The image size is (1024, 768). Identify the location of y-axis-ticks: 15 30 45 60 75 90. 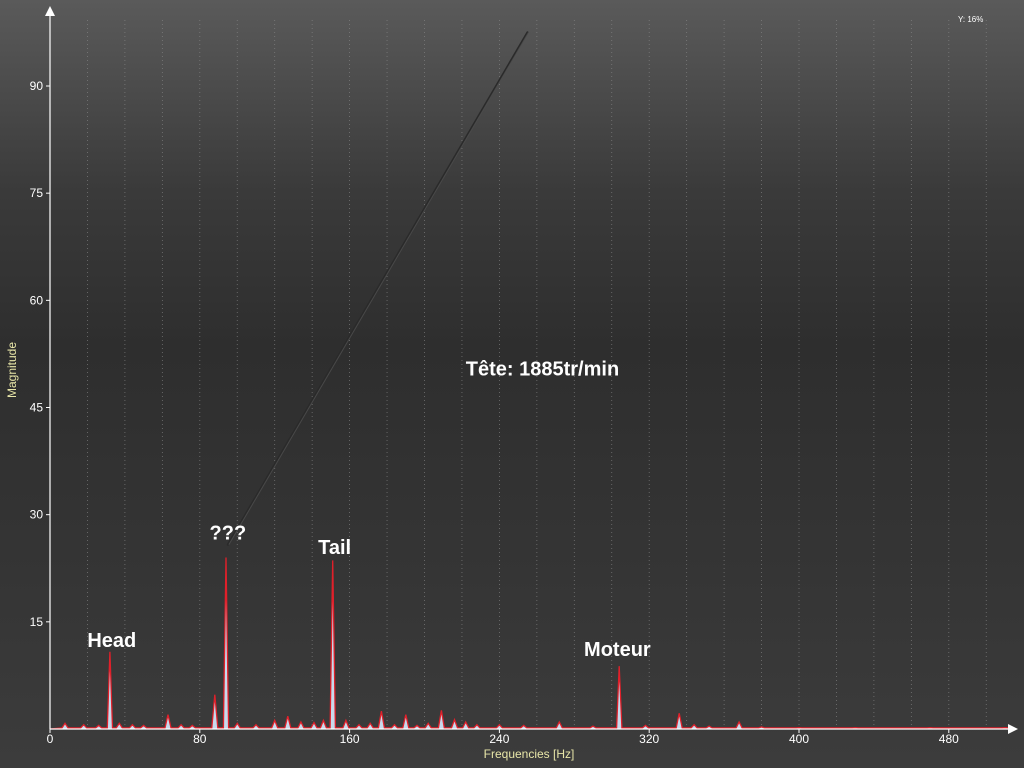
(40, 354).